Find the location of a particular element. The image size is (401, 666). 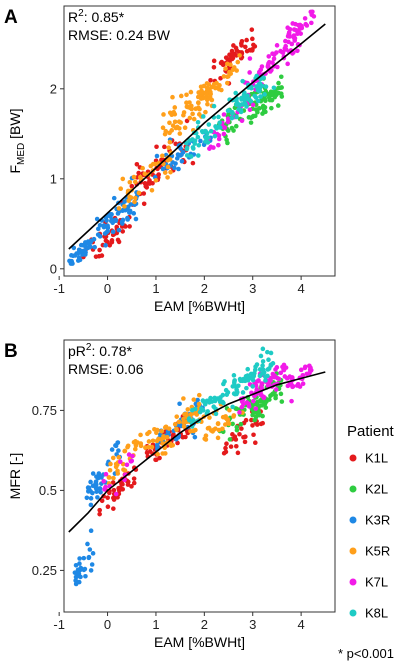

x-tick-label: 1 is located at coordinates (155, 288).